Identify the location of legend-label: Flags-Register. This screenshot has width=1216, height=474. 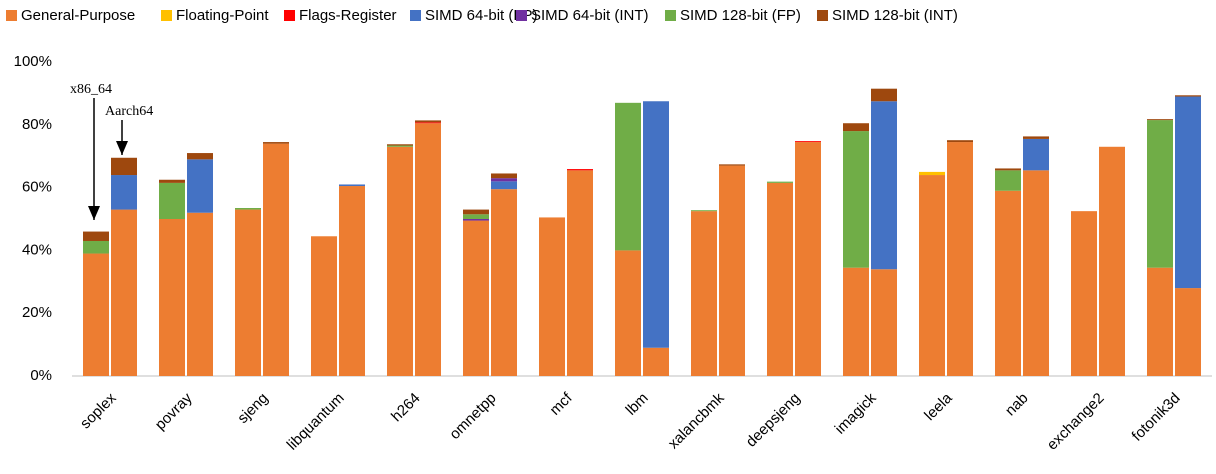
(348, 15).